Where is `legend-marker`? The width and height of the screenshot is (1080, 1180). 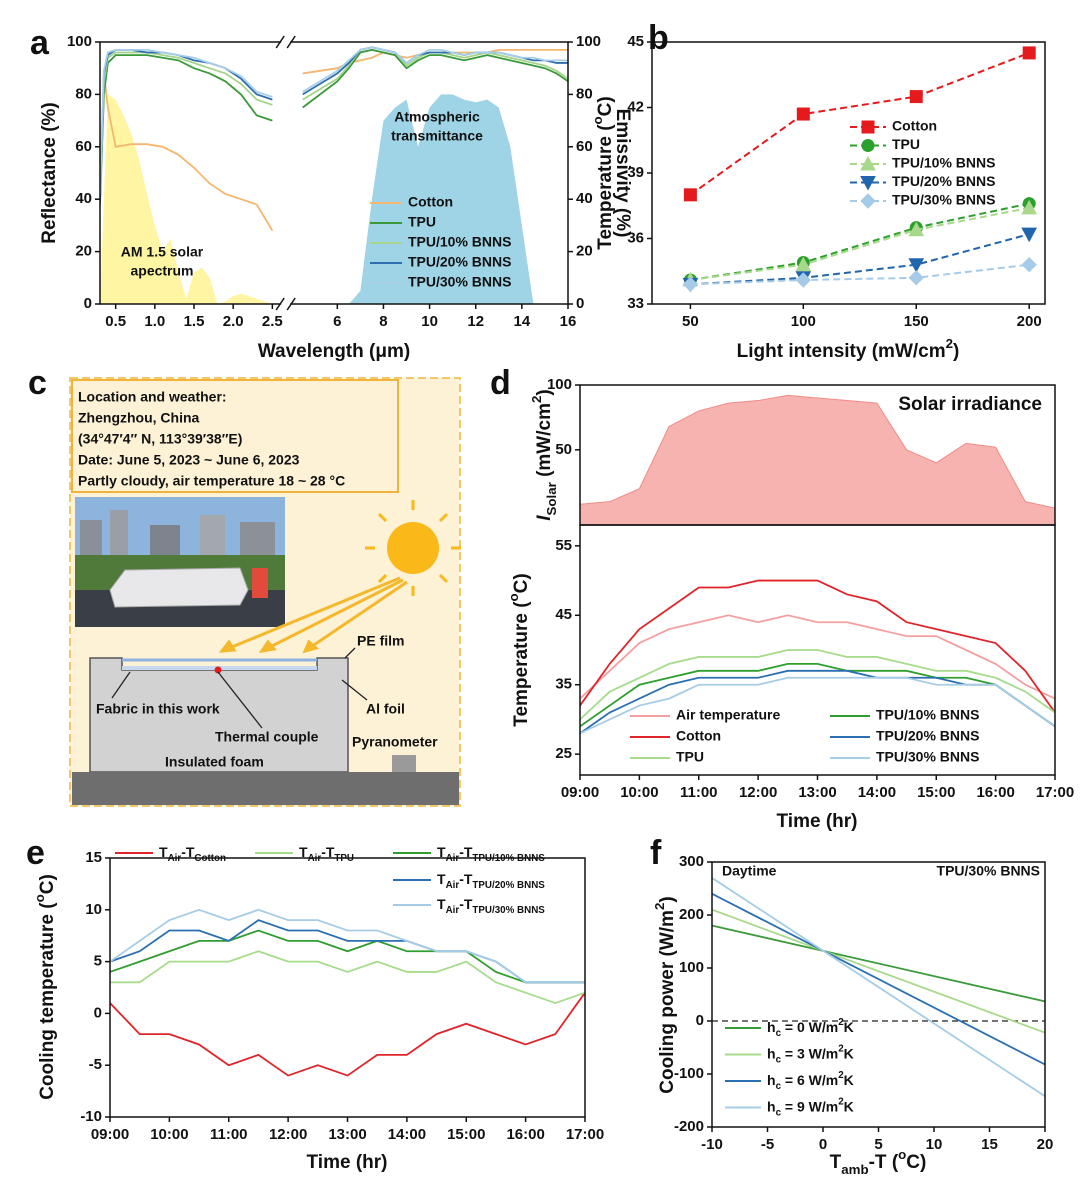
legend-marker is located at coordinates (868, 183).